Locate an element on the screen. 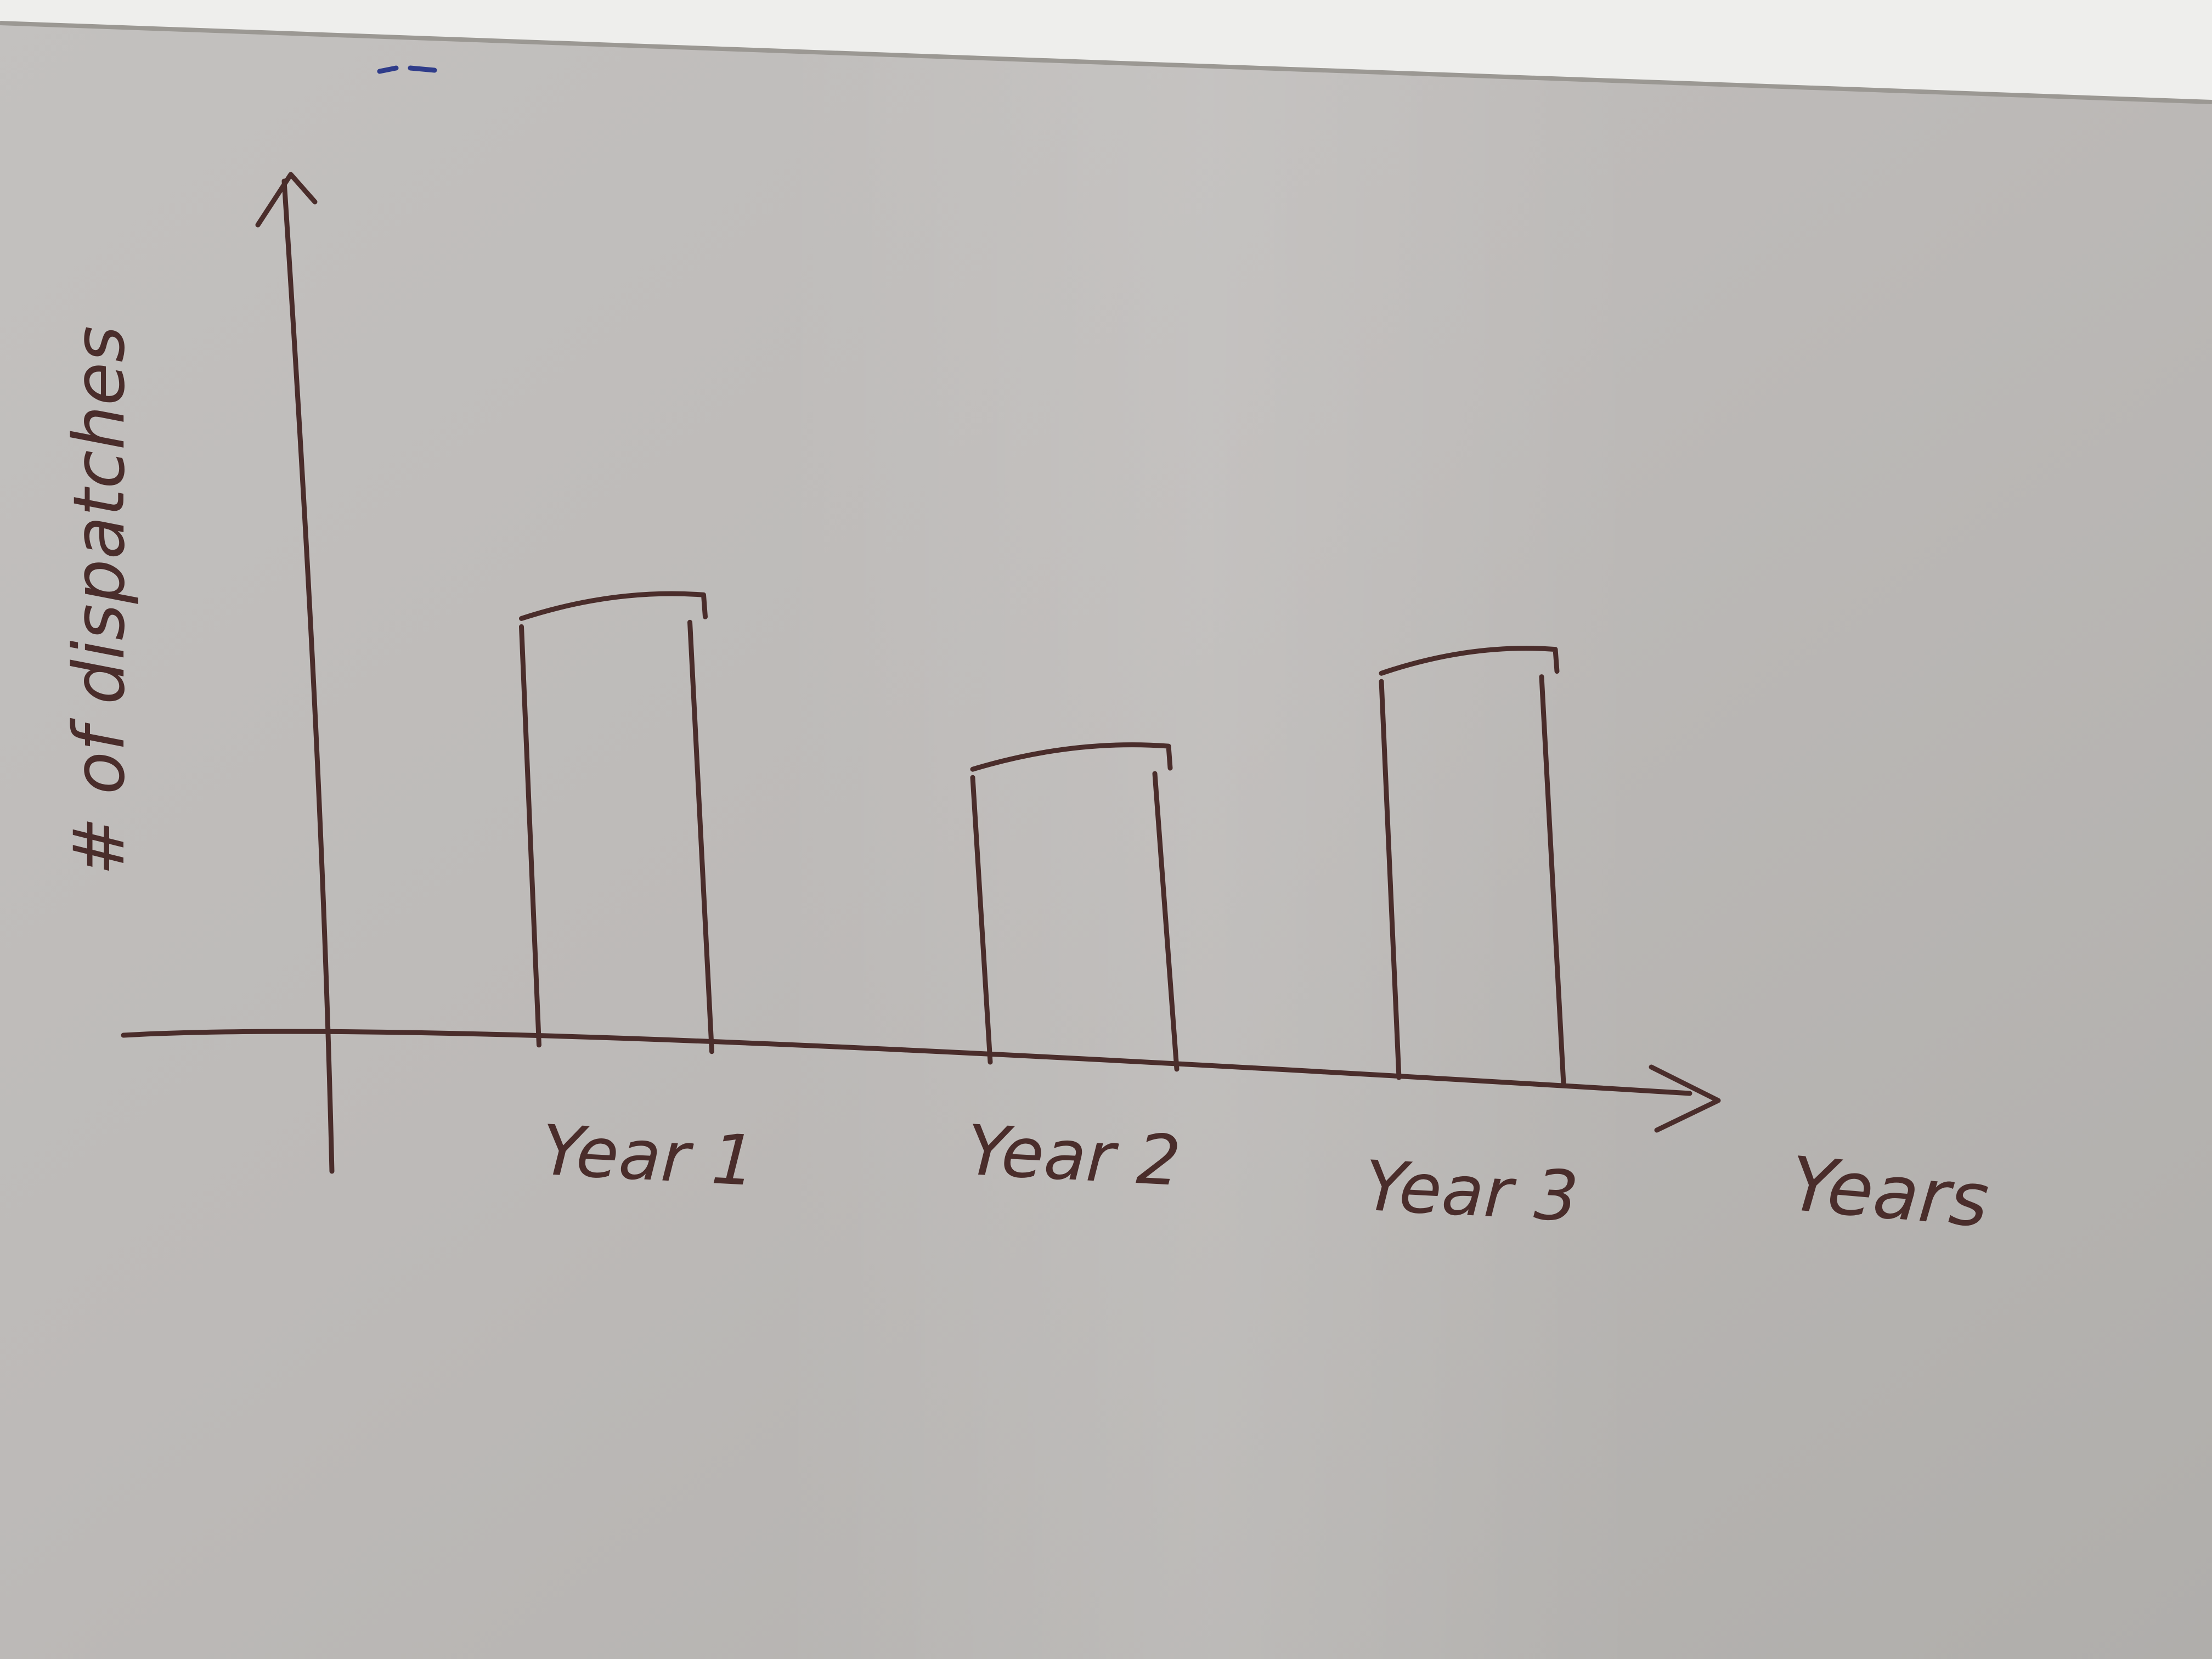 This screenshot has width=2212, height=1659. x-tick-labels: Year 1 Year 2 Year 3 is located at coordinates (1060, 1173).